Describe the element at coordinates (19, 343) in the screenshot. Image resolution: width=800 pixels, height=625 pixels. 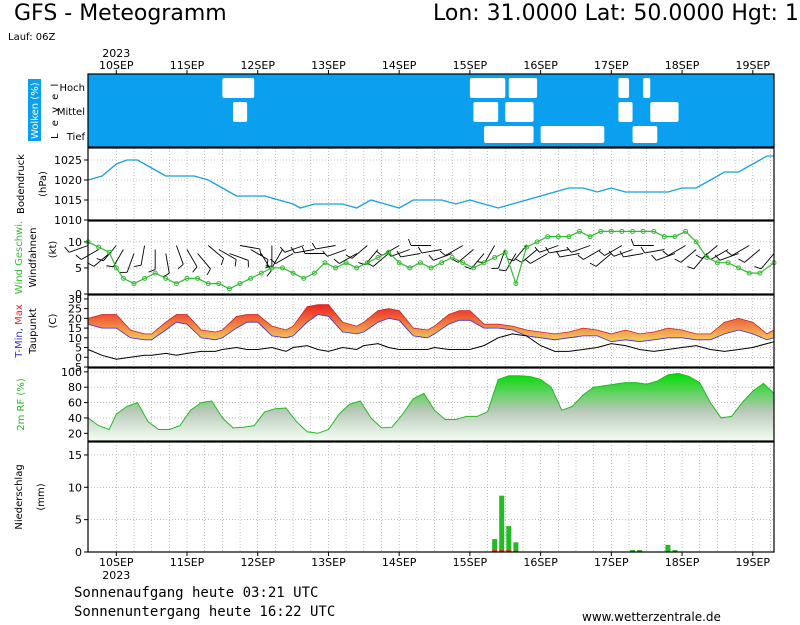
I see `temp-ylabel-part: T-Min,` at that location.